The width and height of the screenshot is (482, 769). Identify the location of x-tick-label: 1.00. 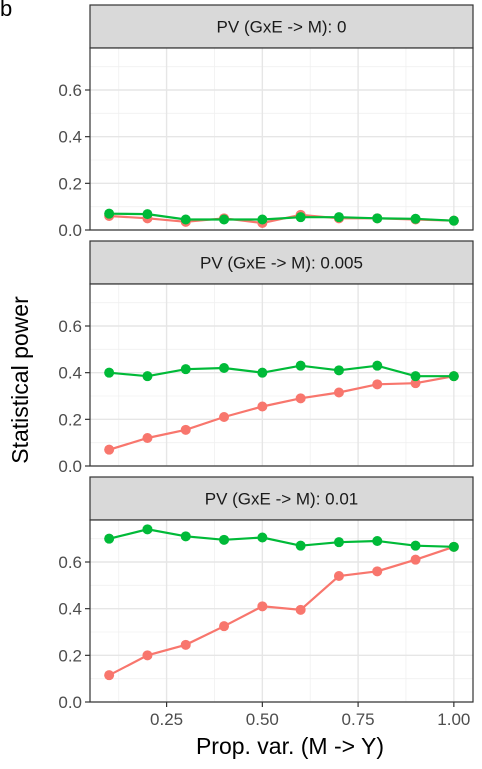
(453, 719).